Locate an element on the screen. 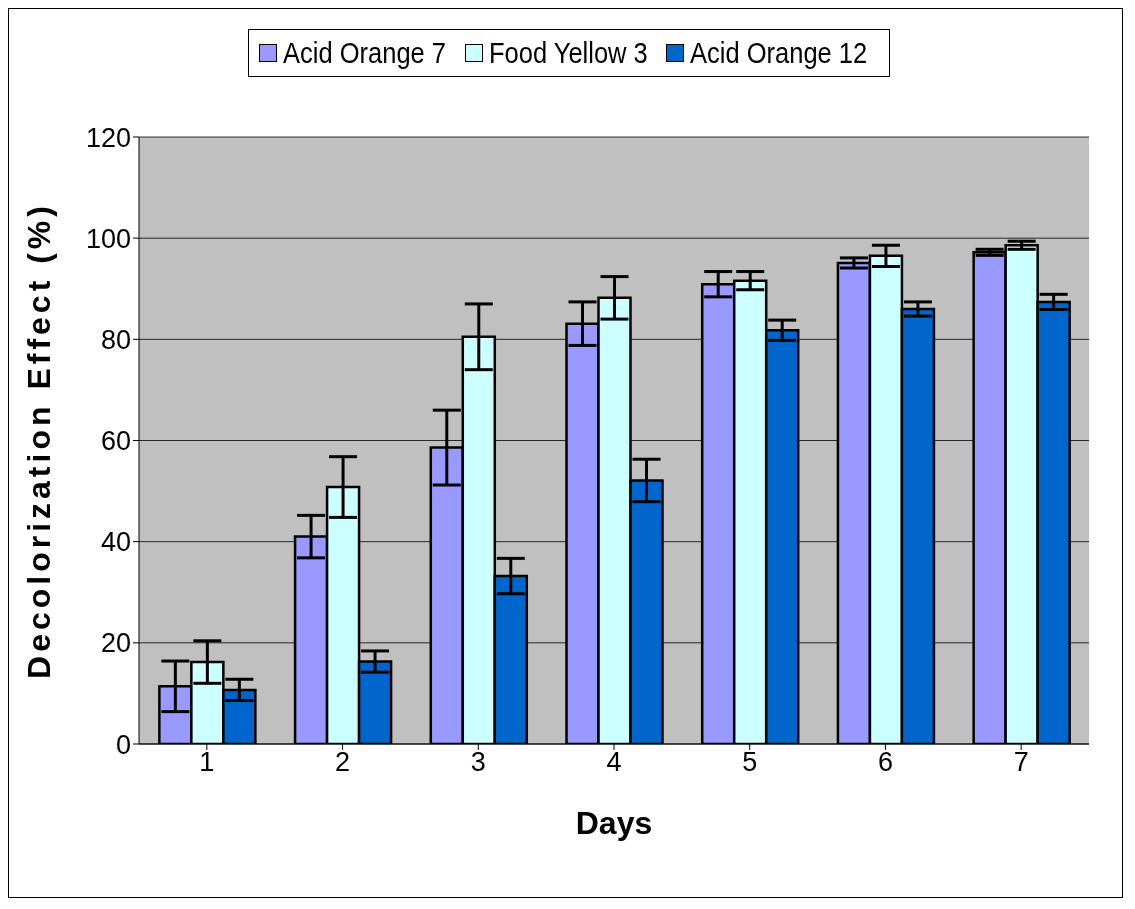 The image size is (1135, 909). y-tick-label: 20 is located at coordinates (115, 643).